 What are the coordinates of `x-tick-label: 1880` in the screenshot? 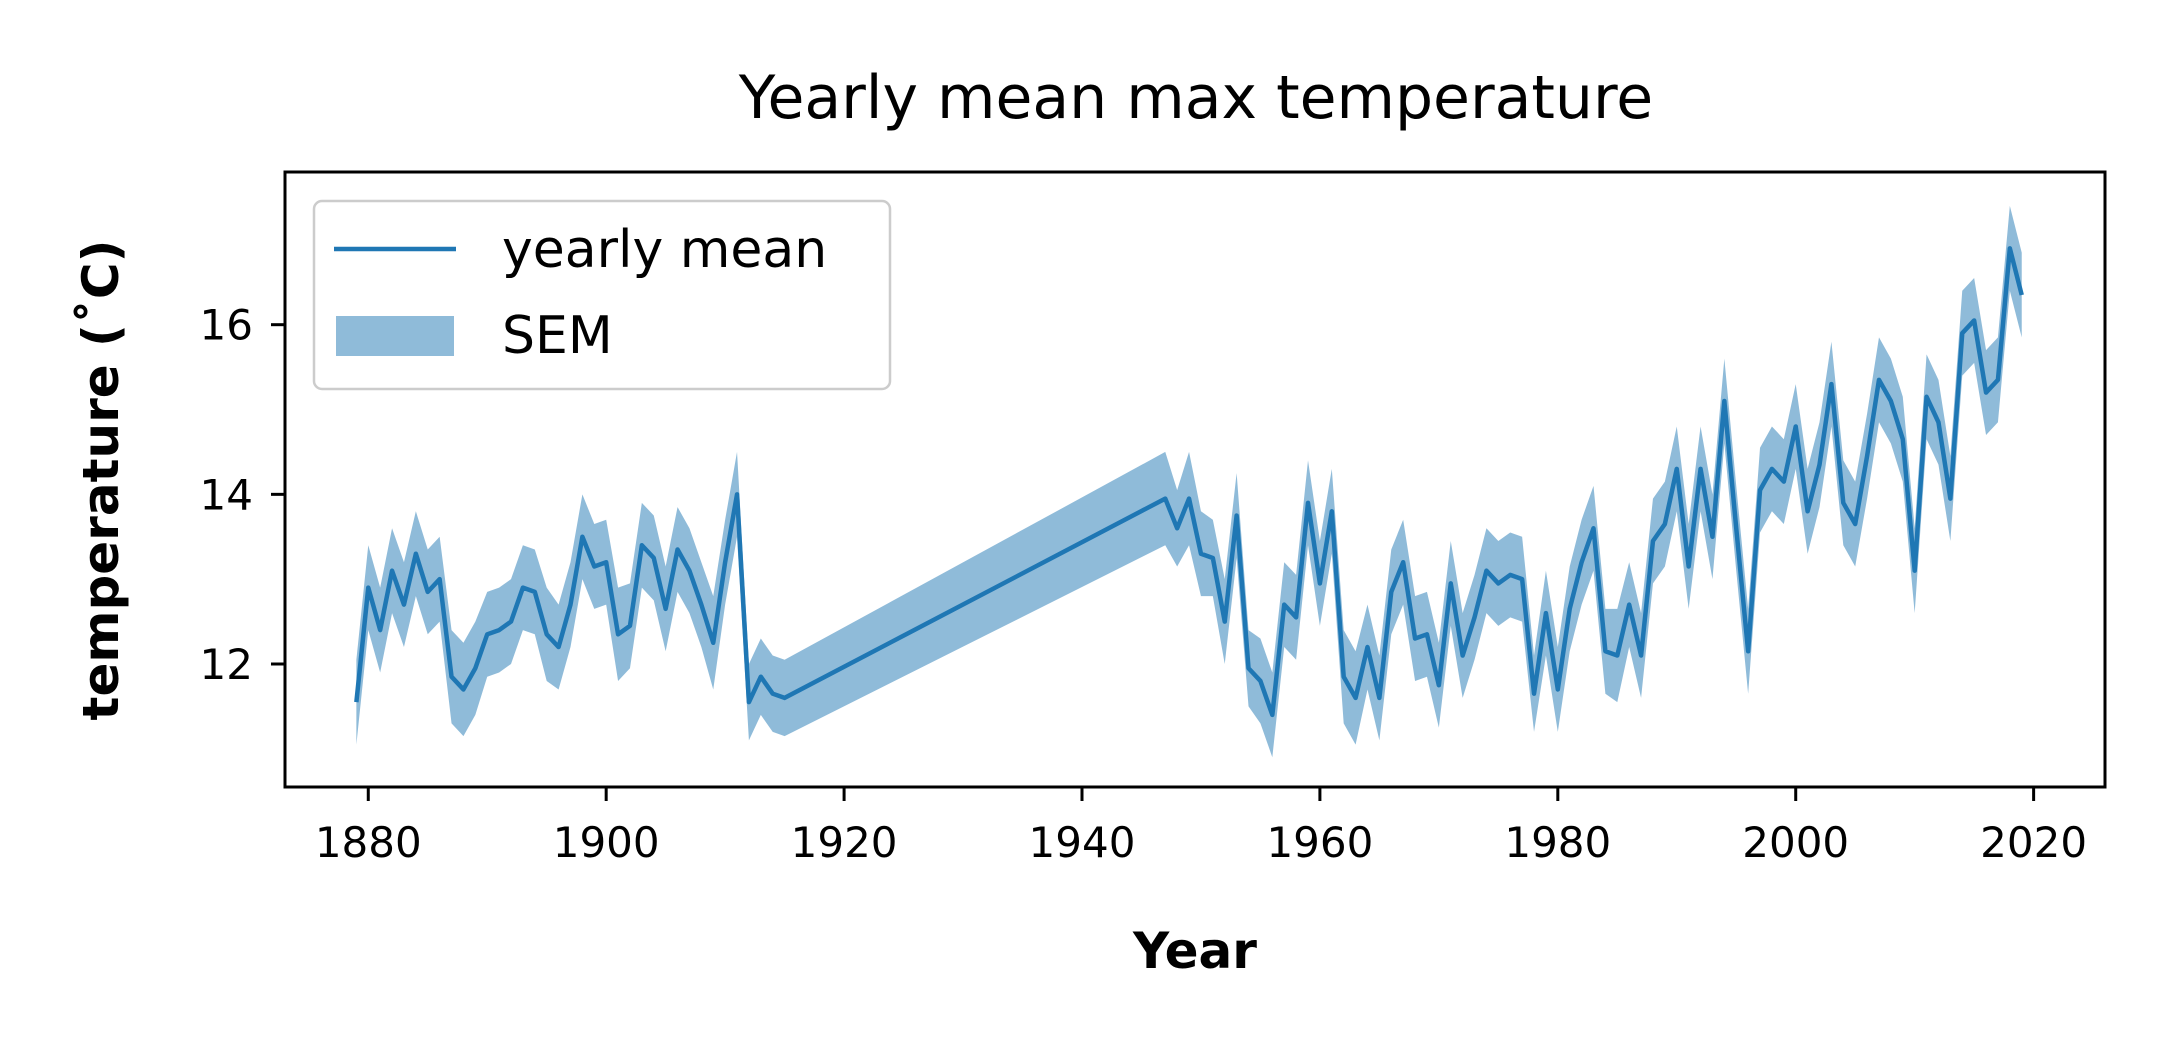 It's located at (368, 842).